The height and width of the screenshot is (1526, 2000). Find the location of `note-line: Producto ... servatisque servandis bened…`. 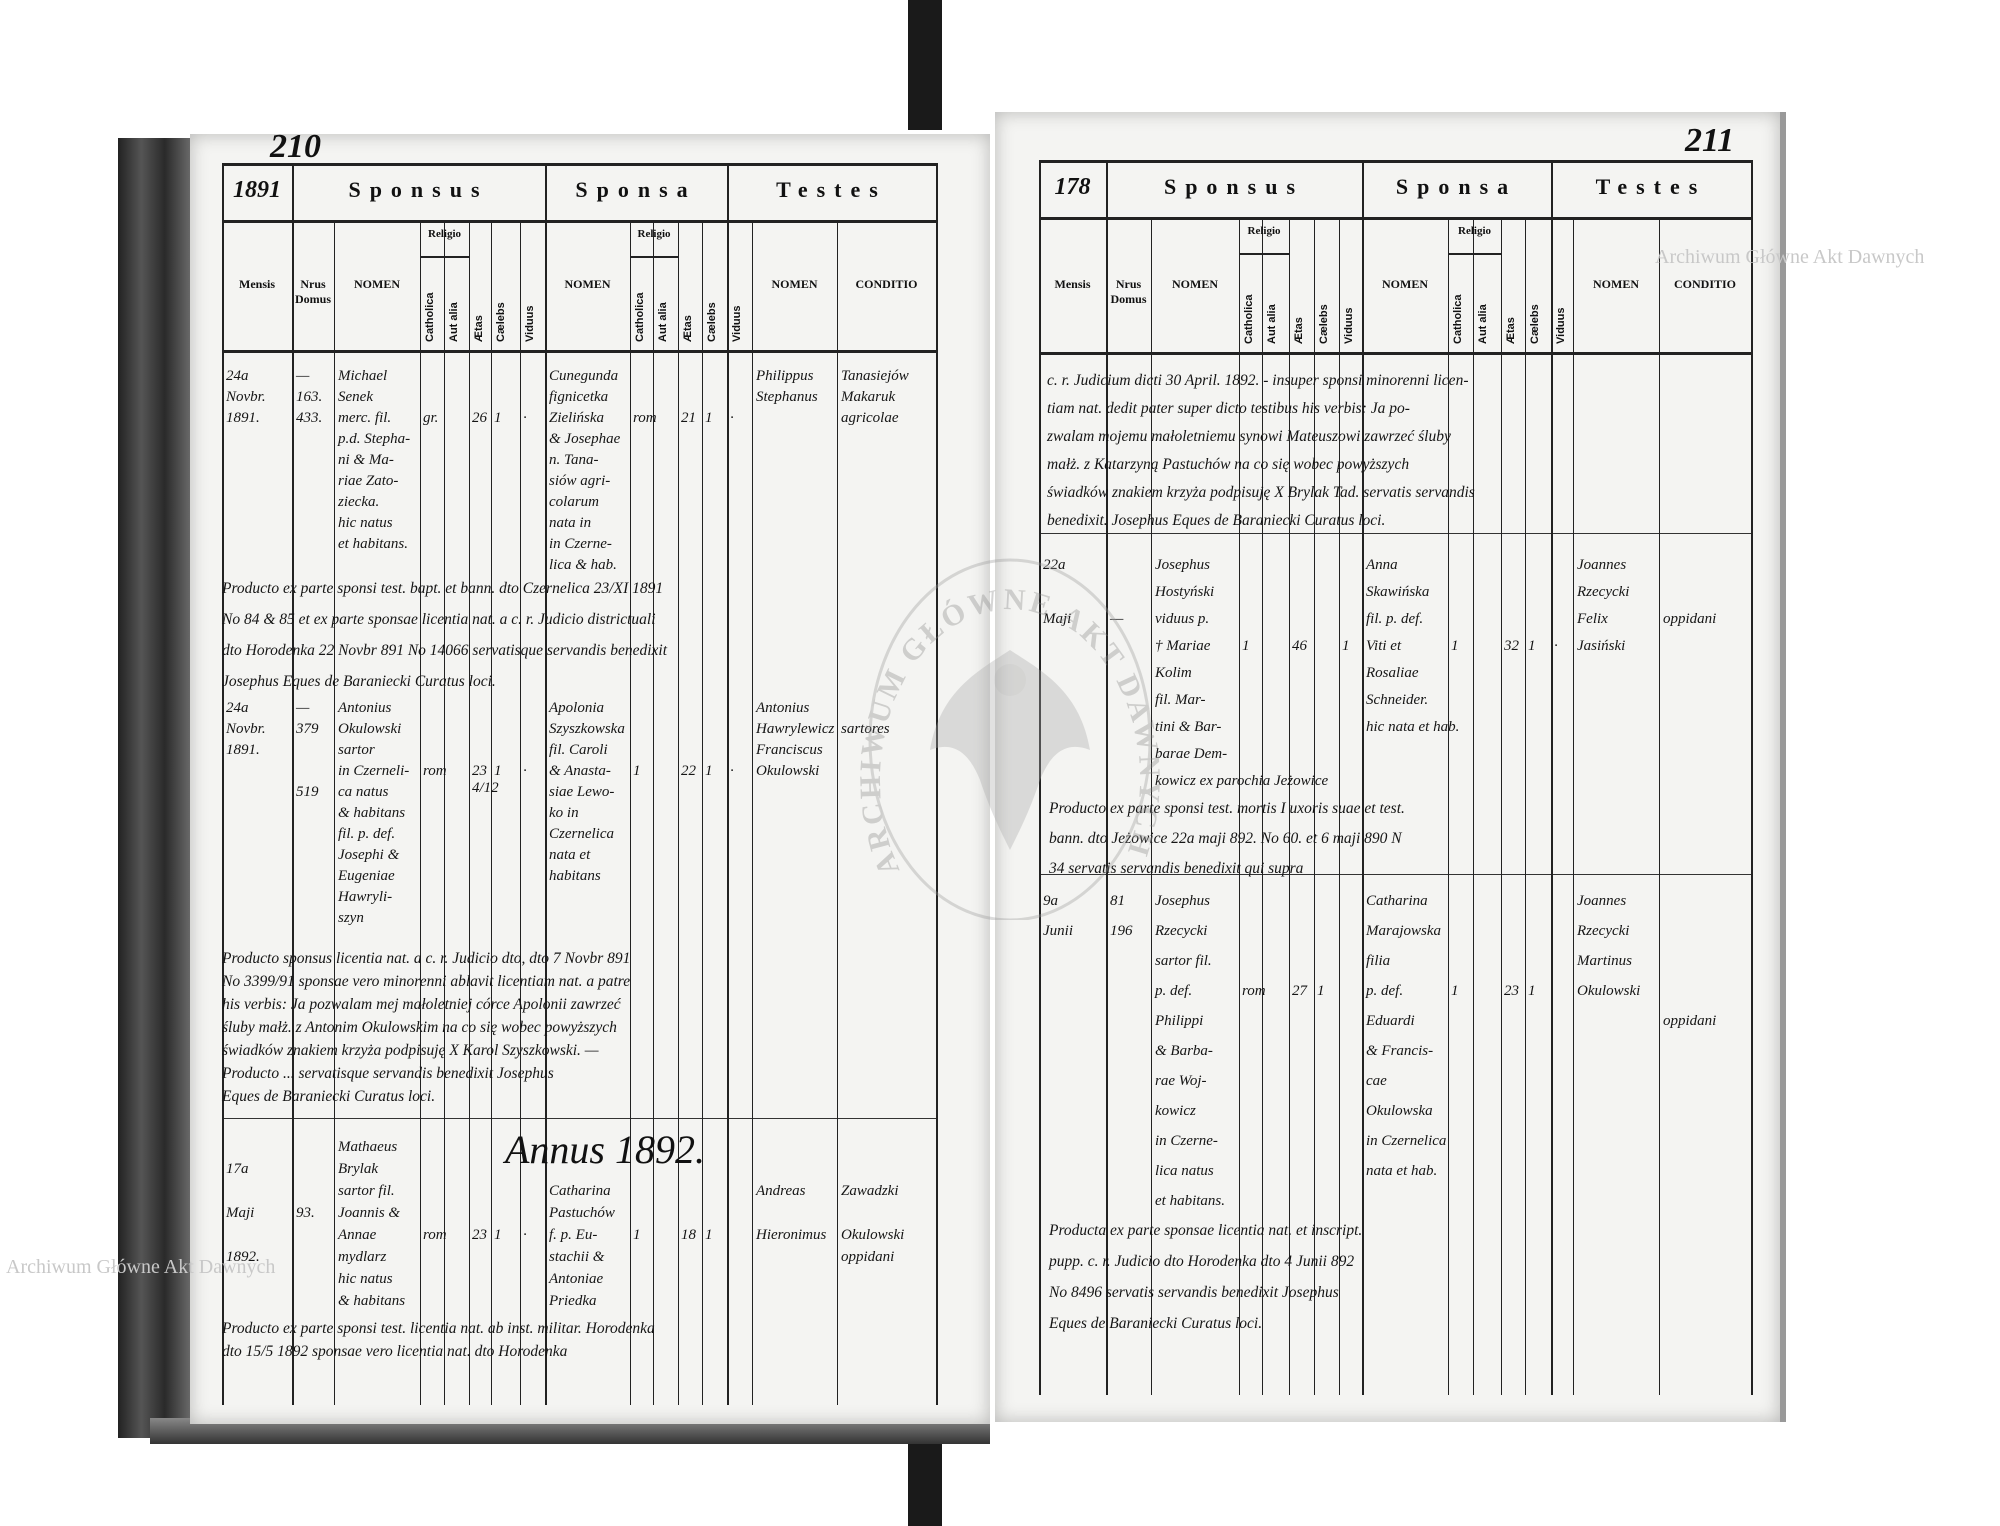

note-line: Producto ... servatisque servandis bened… is located at coordinates (388, 1073).